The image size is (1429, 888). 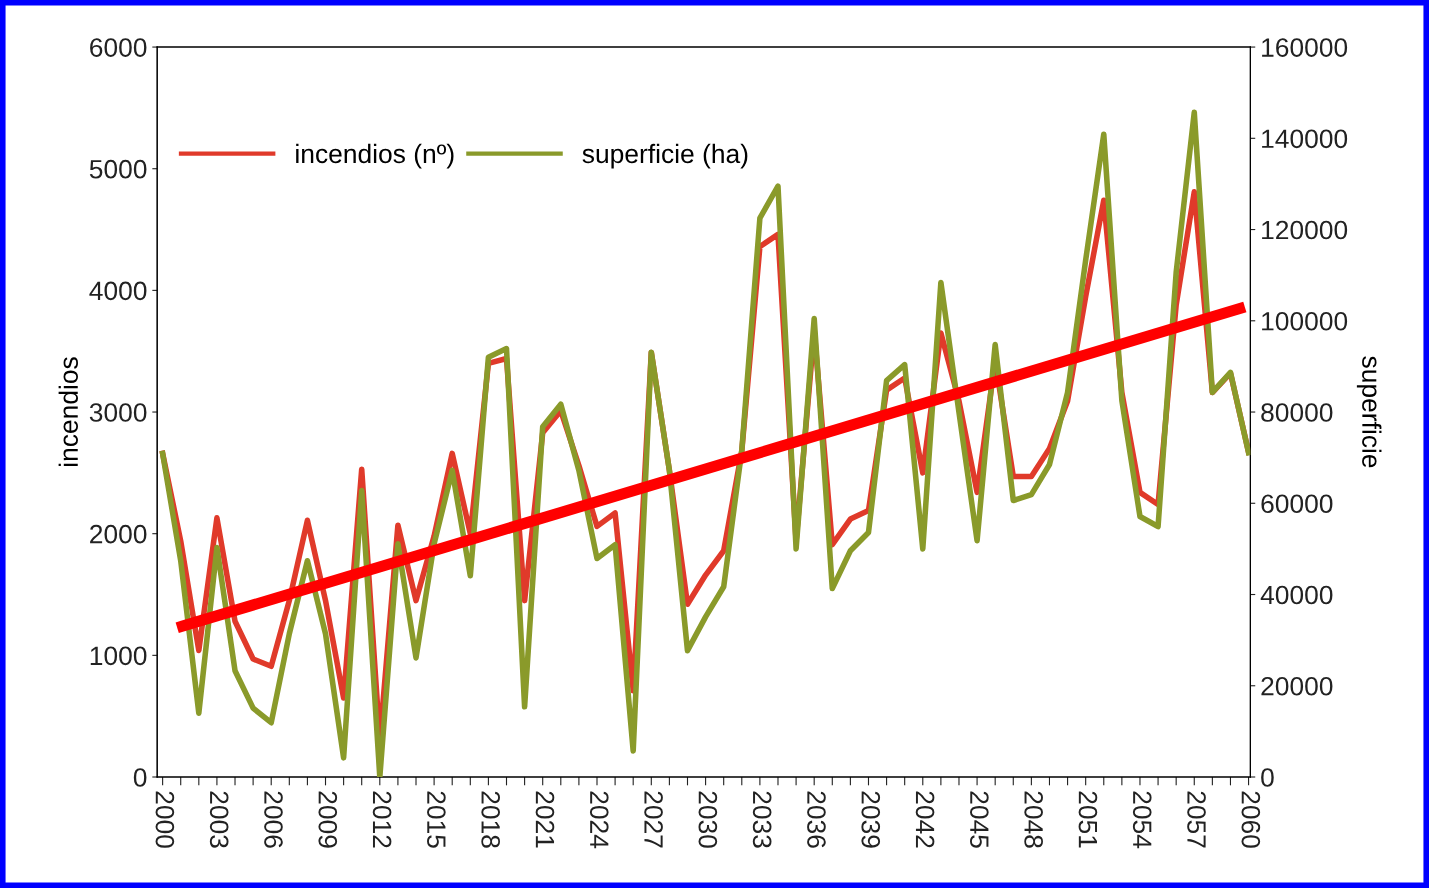 What do you see at coordinates (1369, 412) in the screenshot?
I see `y2-axis-title: superficie` at bounding box center [1369, 412].